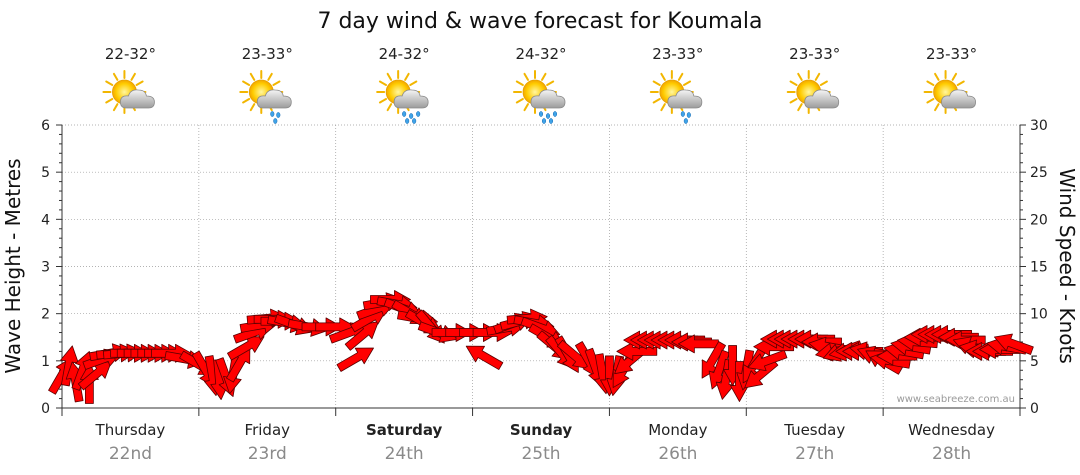 Image resolution: width=1080 pixels, height=475 pixels. I want to click on y-left-tick-label: 4, so click(45, 220).